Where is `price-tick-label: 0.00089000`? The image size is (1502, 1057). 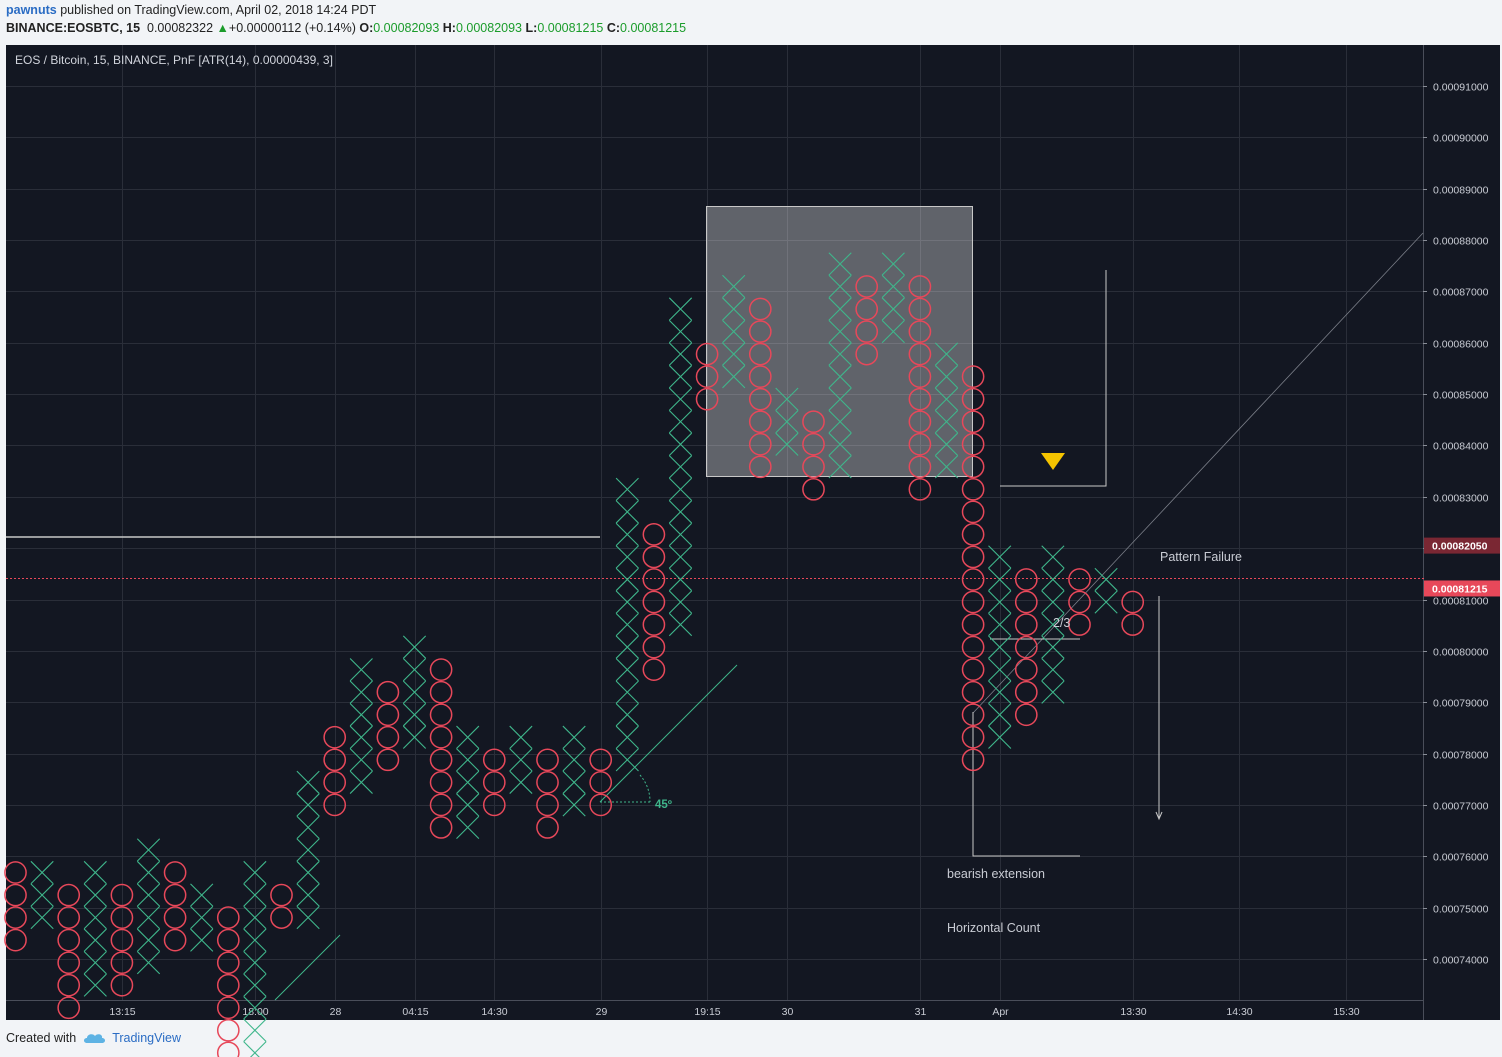
price-tick-label: 0.00089000 is located at coordinates (1461, 191).